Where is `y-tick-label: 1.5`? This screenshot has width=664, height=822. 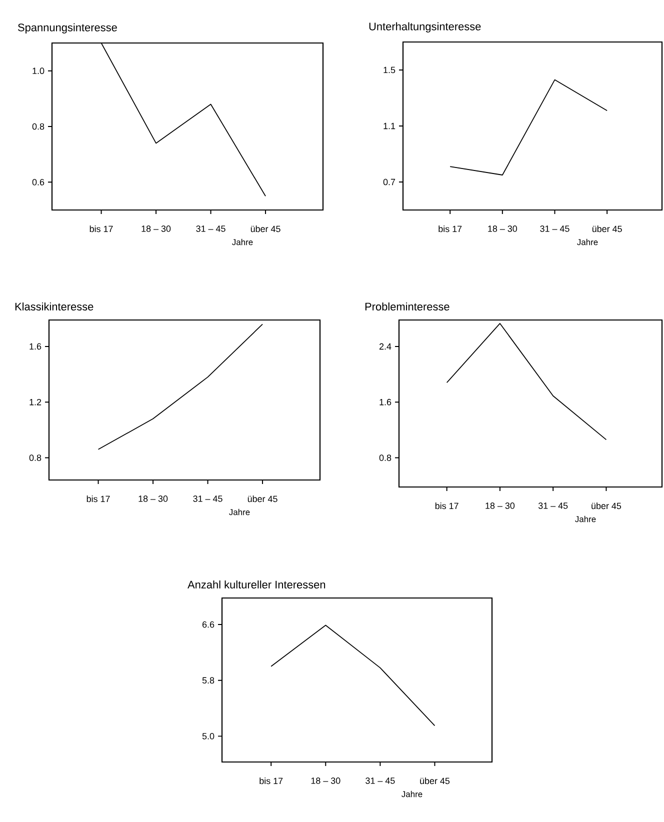 y-tick-label: 1.5 is located at coordinates (390, 70).